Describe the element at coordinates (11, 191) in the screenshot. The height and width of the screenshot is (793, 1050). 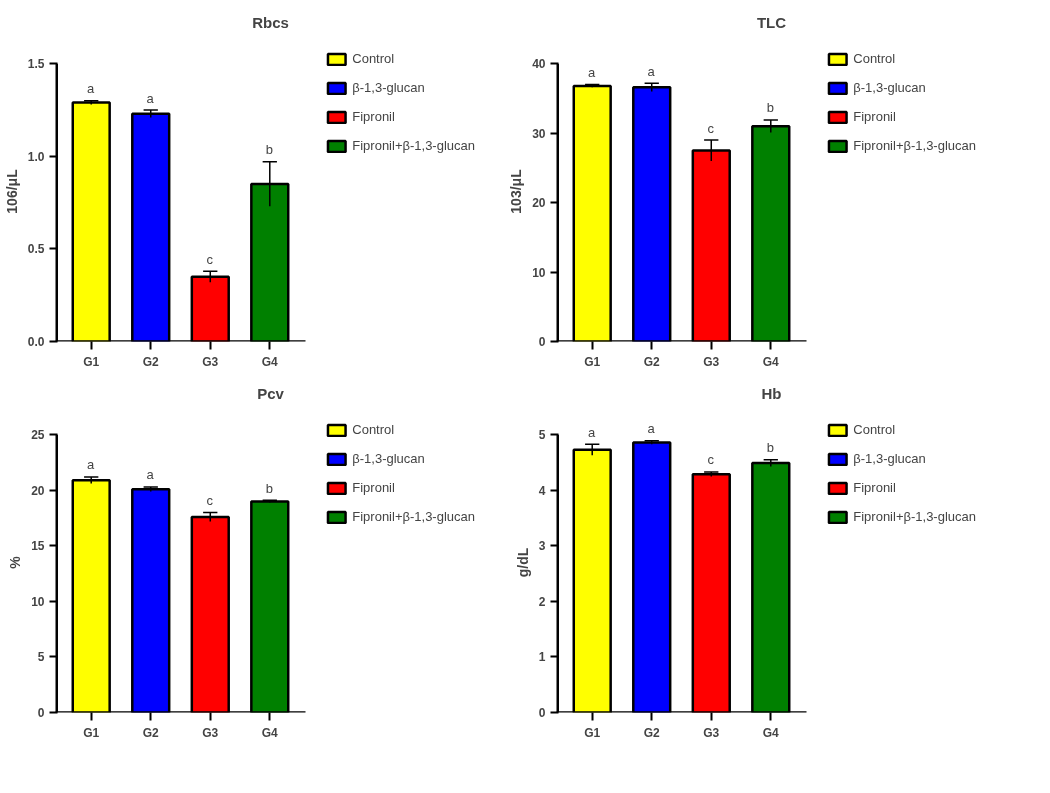
I see `y-axis-title: 106/μL` at that location.